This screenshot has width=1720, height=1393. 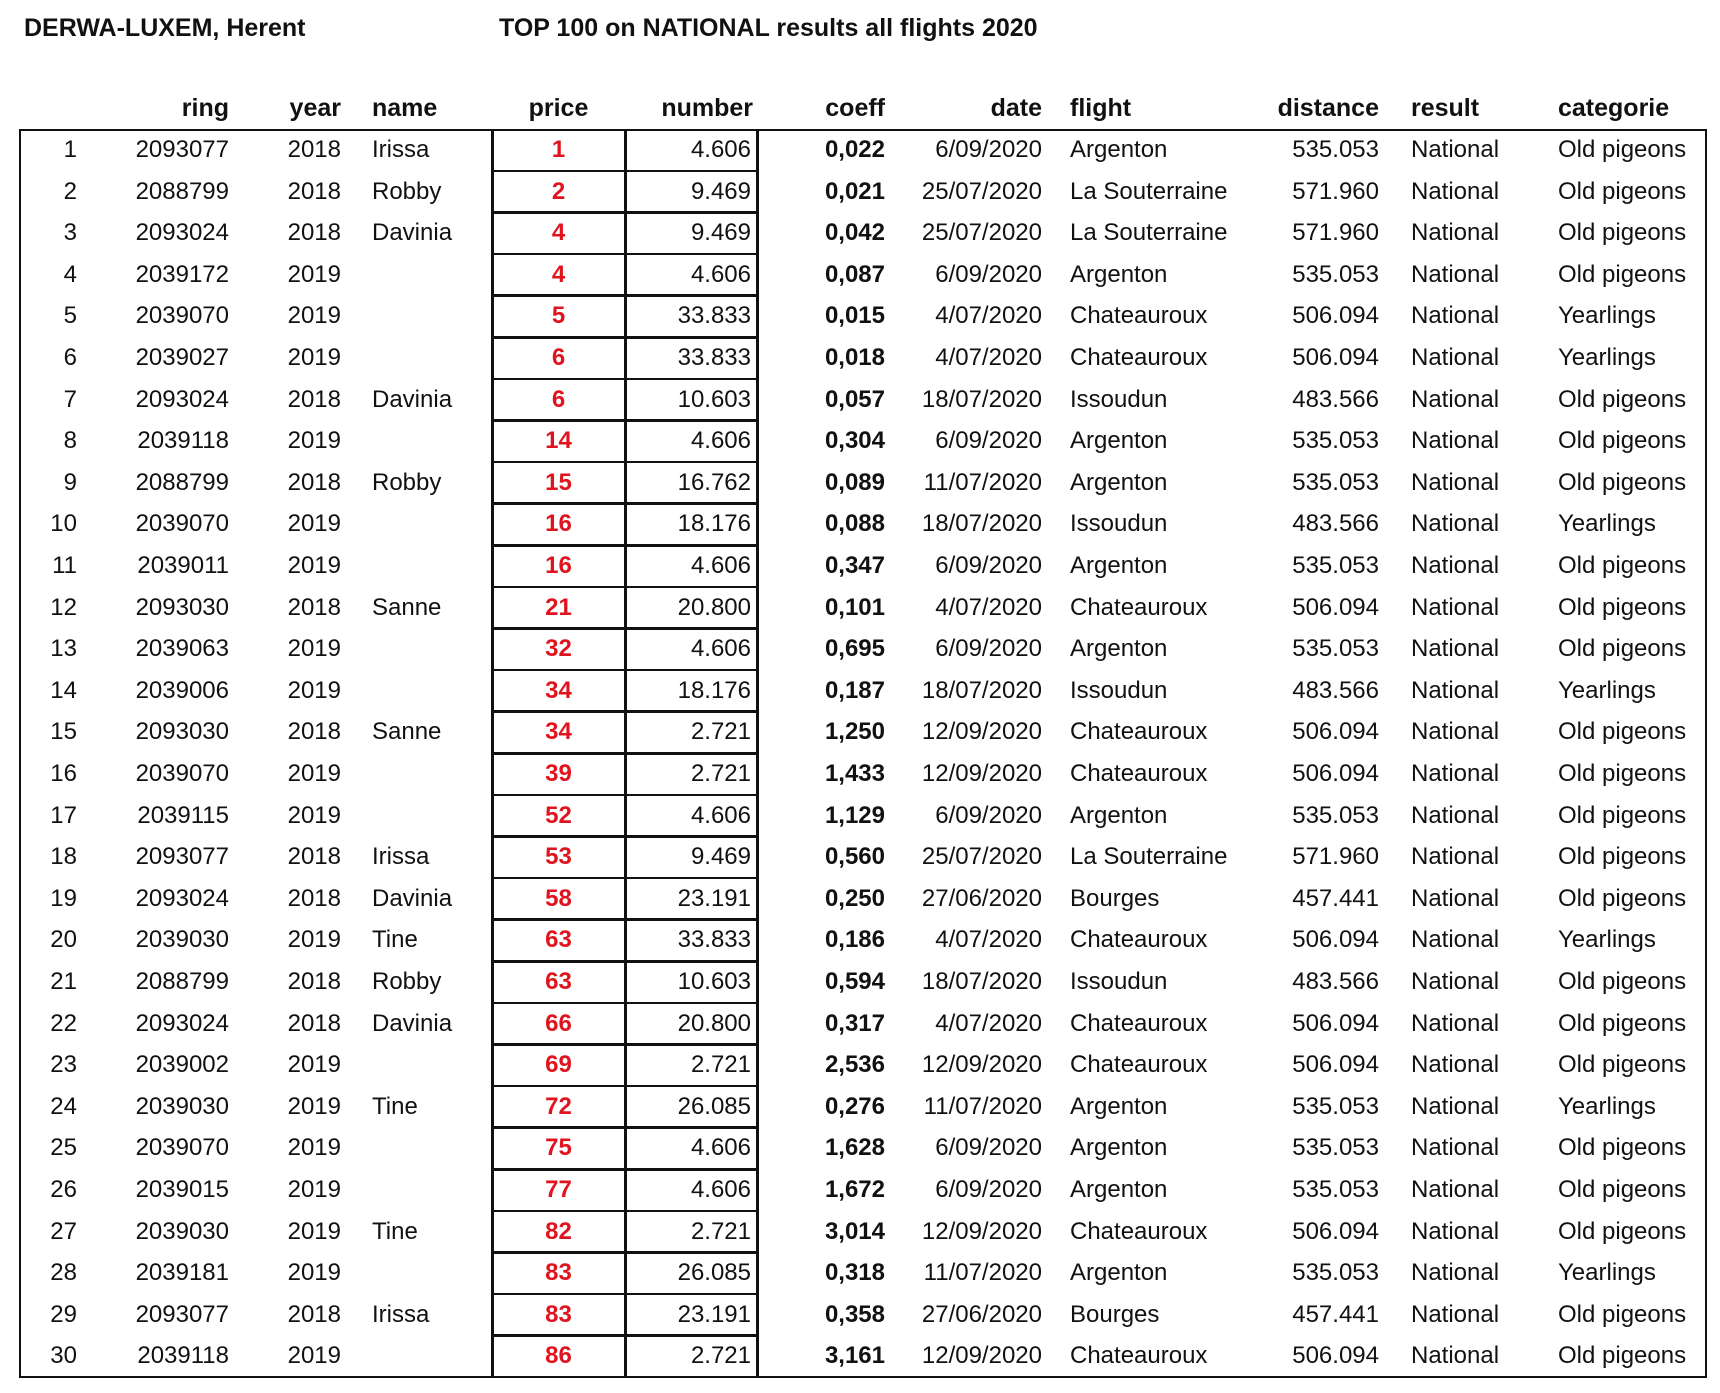 I want to click on cell-price: 75, so click(x=558, y=1148).